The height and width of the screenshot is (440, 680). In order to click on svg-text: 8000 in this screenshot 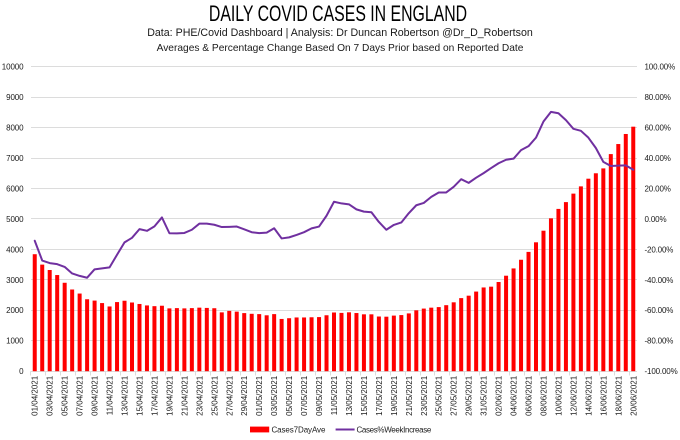, I will do `click(15, 128)`.